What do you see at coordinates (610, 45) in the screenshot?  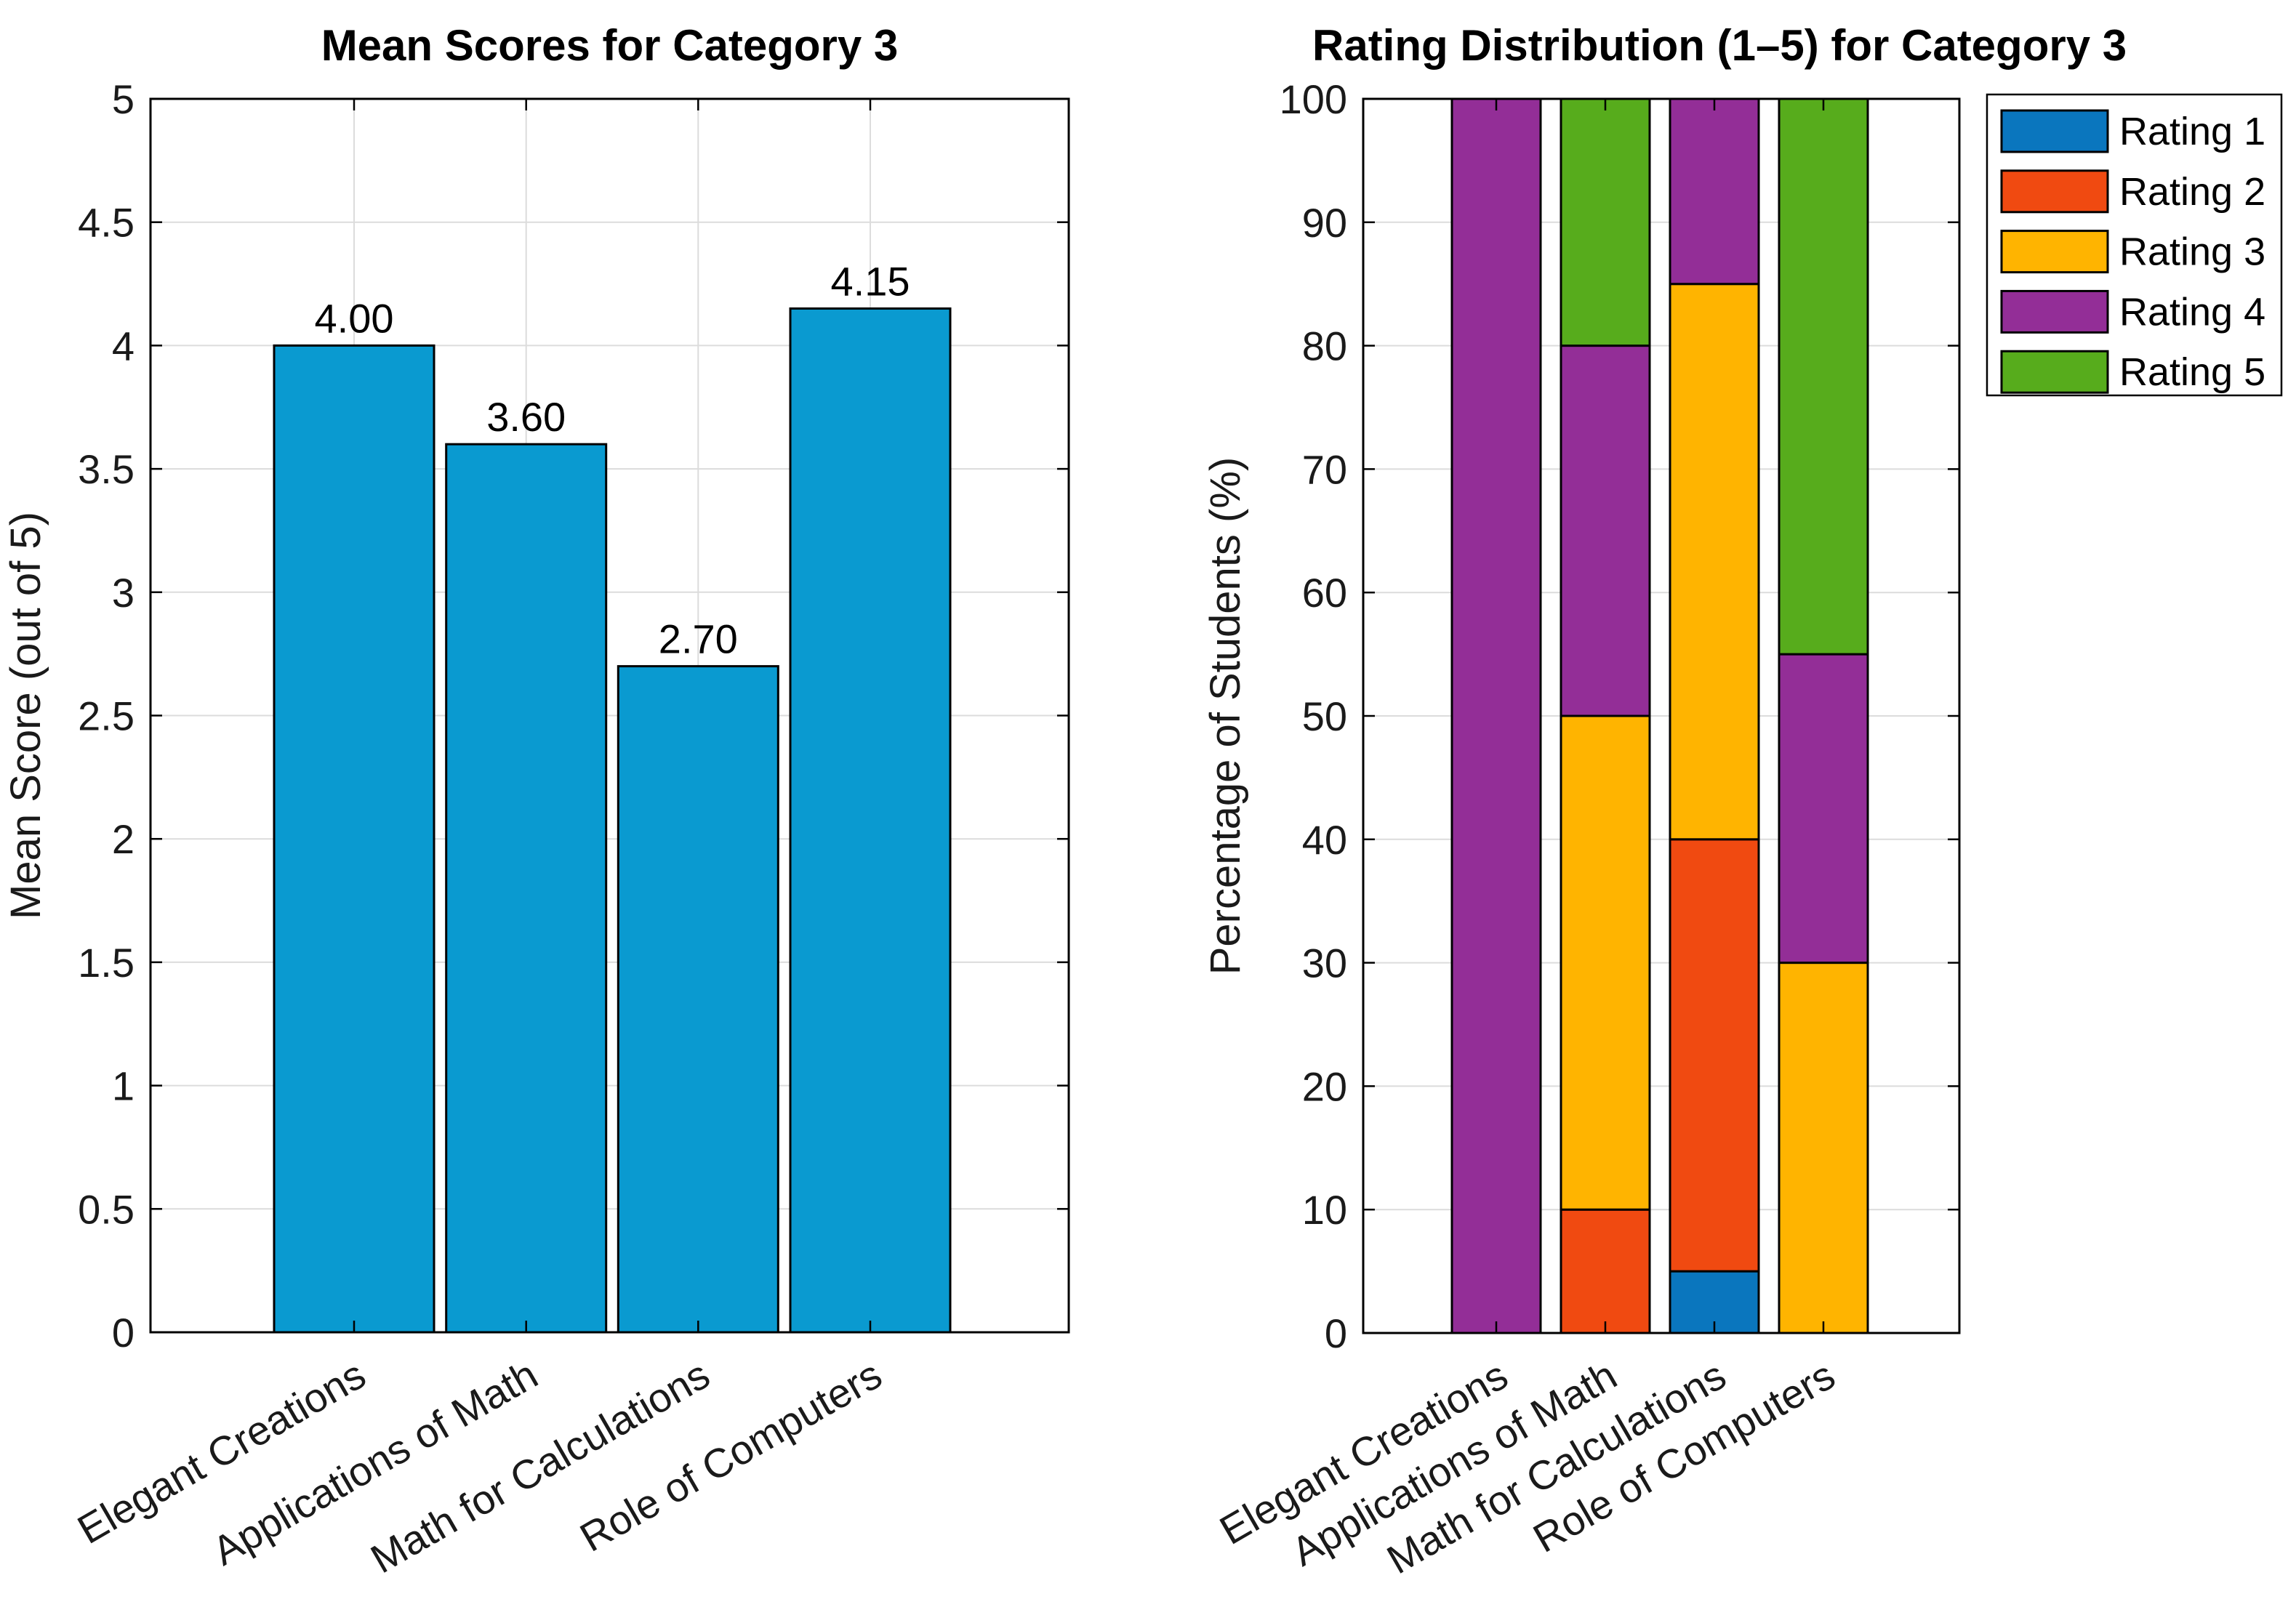 I see `left-chart-title: Mean Scores for Category 3` at bounding box center [610, 45].